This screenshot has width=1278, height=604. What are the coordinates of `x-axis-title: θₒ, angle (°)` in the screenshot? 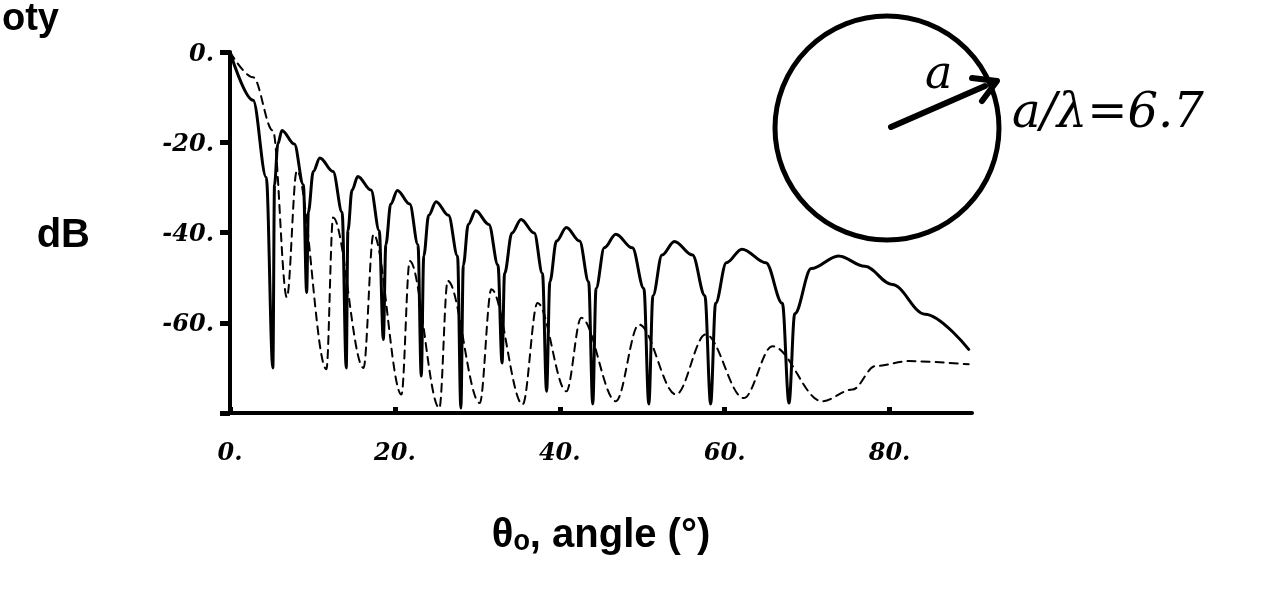 It's located at (601, 533).